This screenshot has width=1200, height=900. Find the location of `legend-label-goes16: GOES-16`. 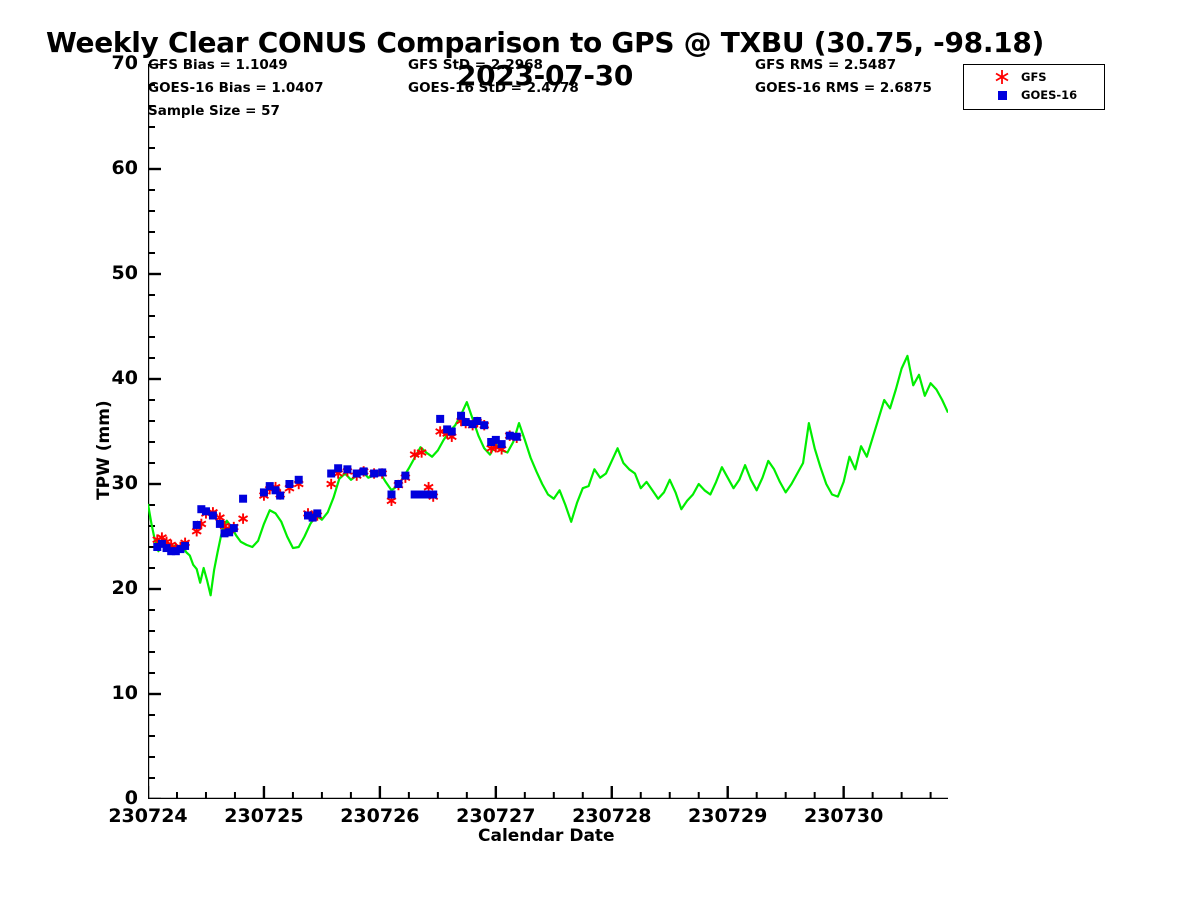

legend-label-goes16: GOES-16 is located at coordinates (1049, 95).